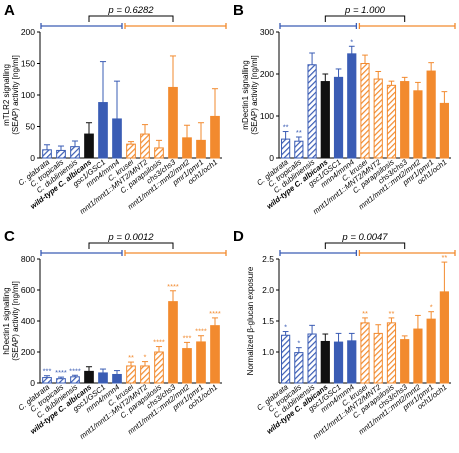 The width and height of the screenshot is (459, 453). Describe the element at coordinates (267, 32) in the screenshot. I see `y-tick-label: 300` at that location.